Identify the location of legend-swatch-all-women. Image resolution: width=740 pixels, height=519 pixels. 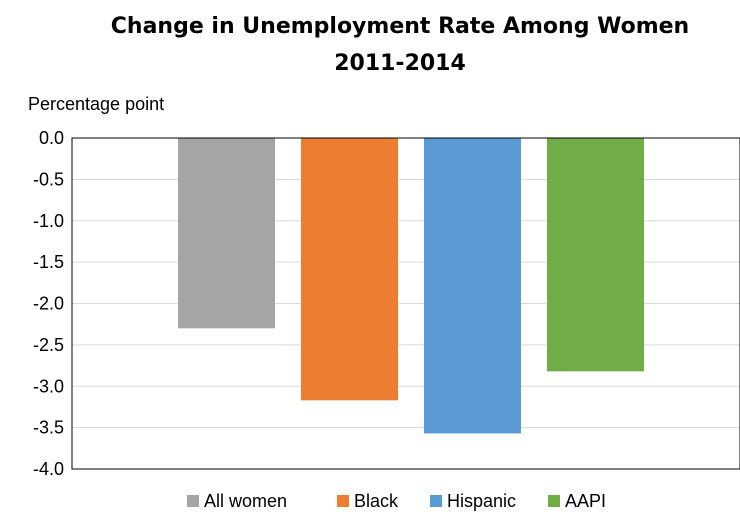
(193, 501).